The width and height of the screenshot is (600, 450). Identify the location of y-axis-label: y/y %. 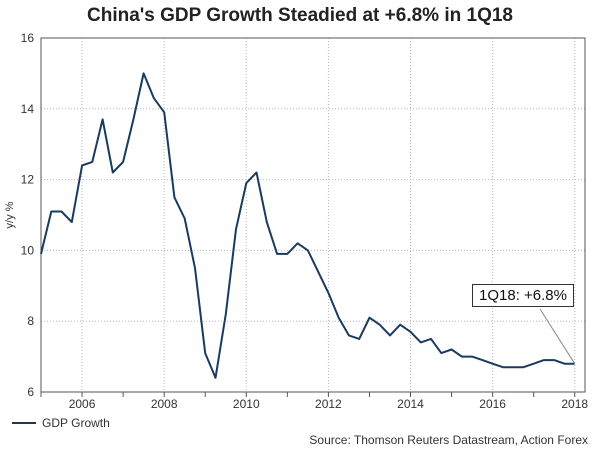
(10, 214).